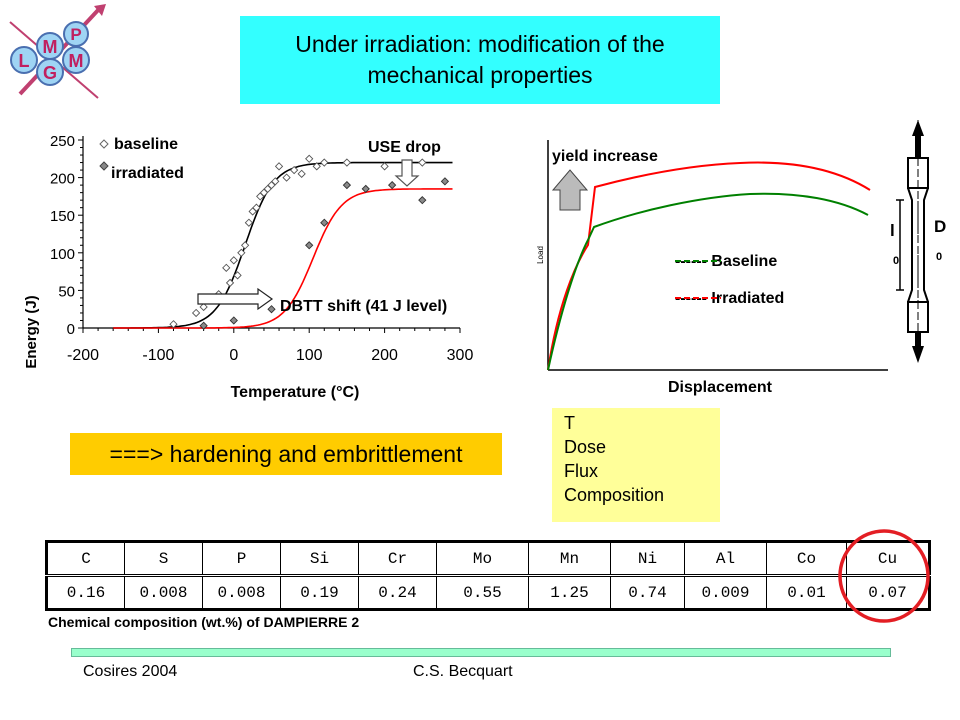 The image size is (960, 720). What do you see at coordinates (614, 495) in the screenshot?
I see `factor-item: Composition` at bounding box center [614, 495].